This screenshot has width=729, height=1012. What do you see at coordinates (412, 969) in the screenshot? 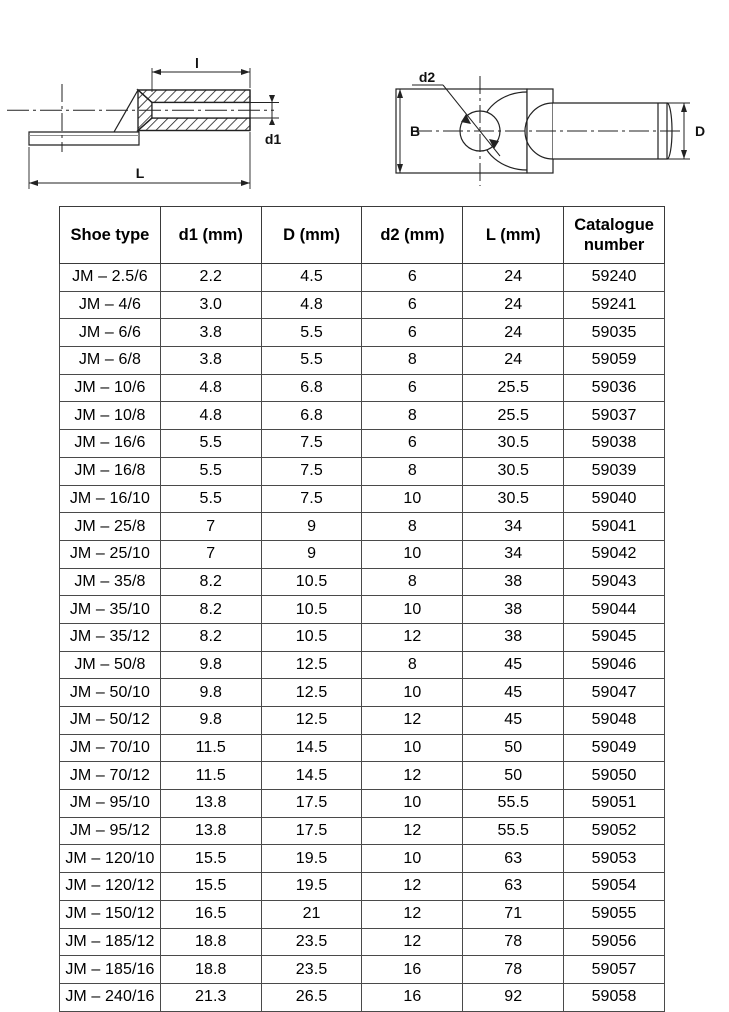
I see `cell-d2: 16` at bounding box center [412, 969].